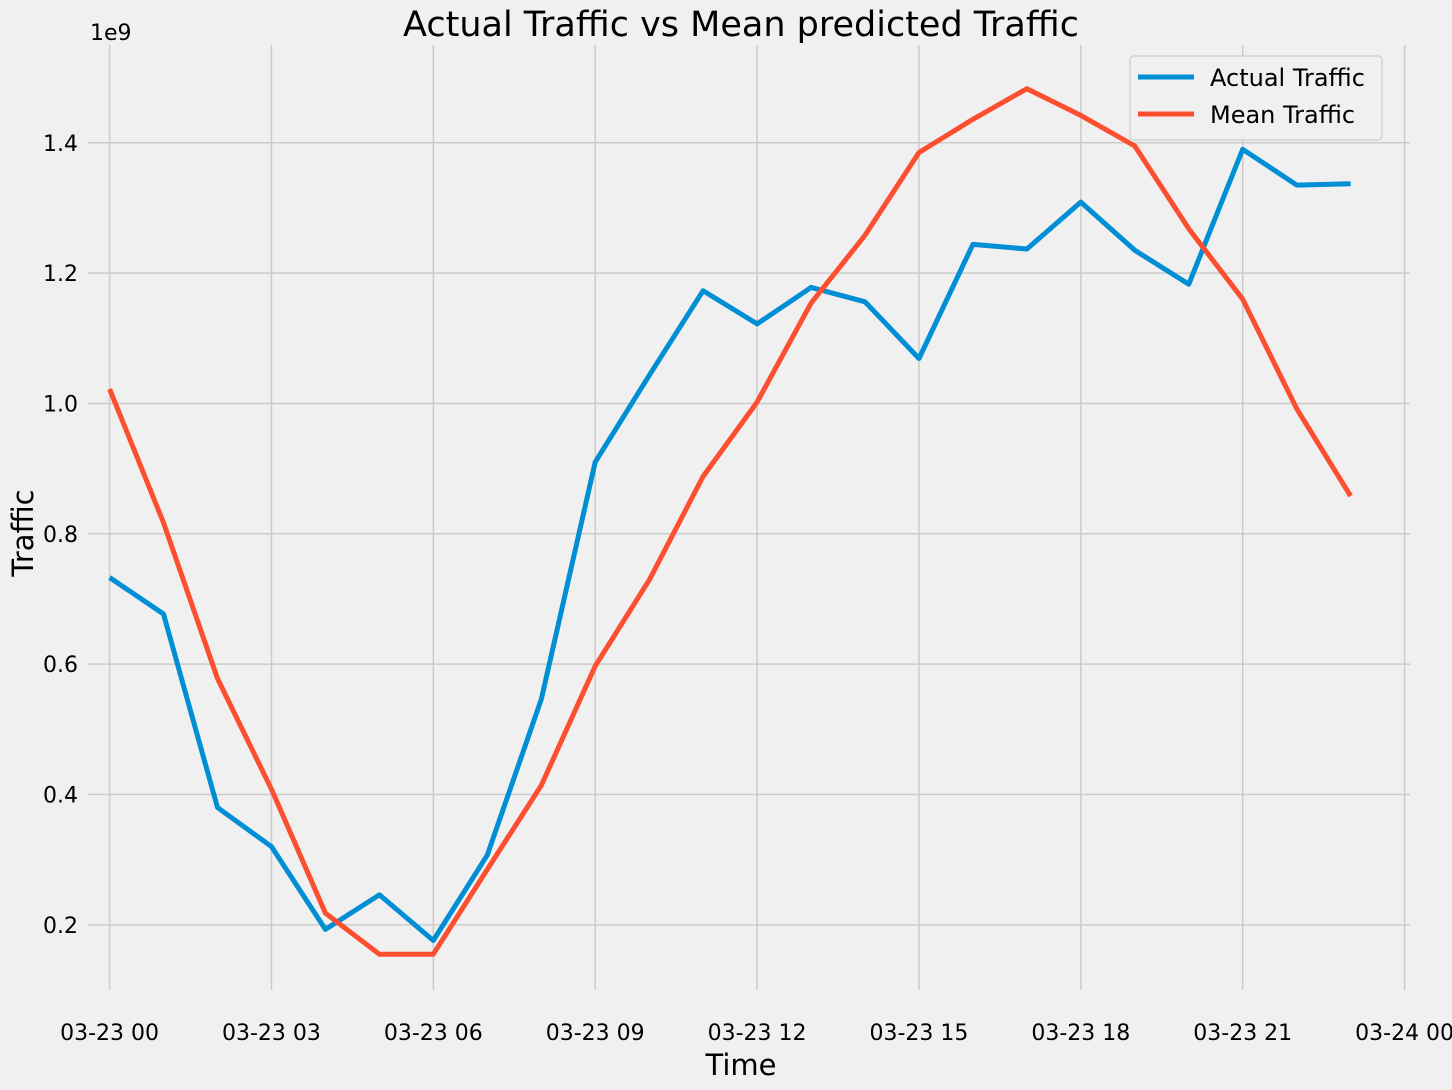 The width and height of the screenshot is (1452, 1090). Describe the element at coordinates (111, 33) in the screenshot. I see `y-offset-label: 1e9` at that location.